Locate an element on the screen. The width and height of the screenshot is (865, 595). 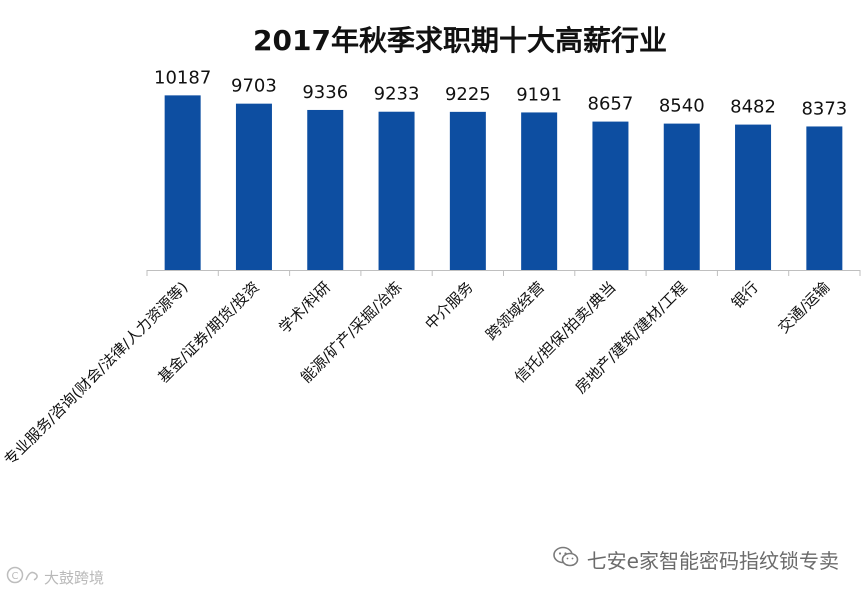
bar-value-label: 9336 is located at coordinates (325, 92).